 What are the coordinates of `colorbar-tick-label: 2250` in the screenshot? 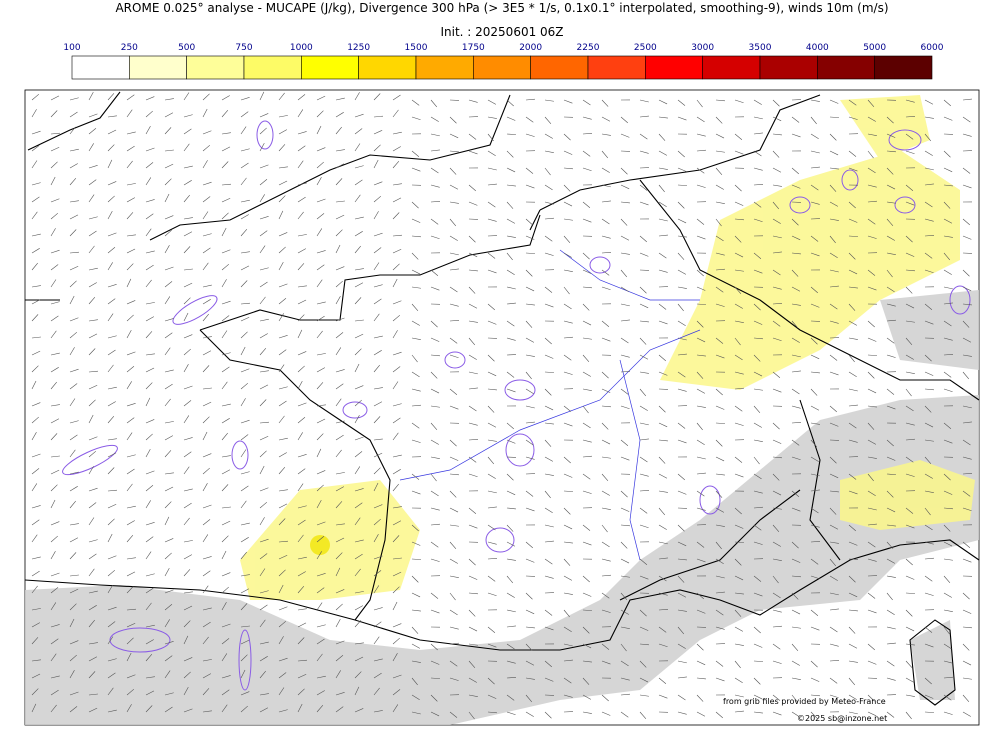 It's located at (588, 48).